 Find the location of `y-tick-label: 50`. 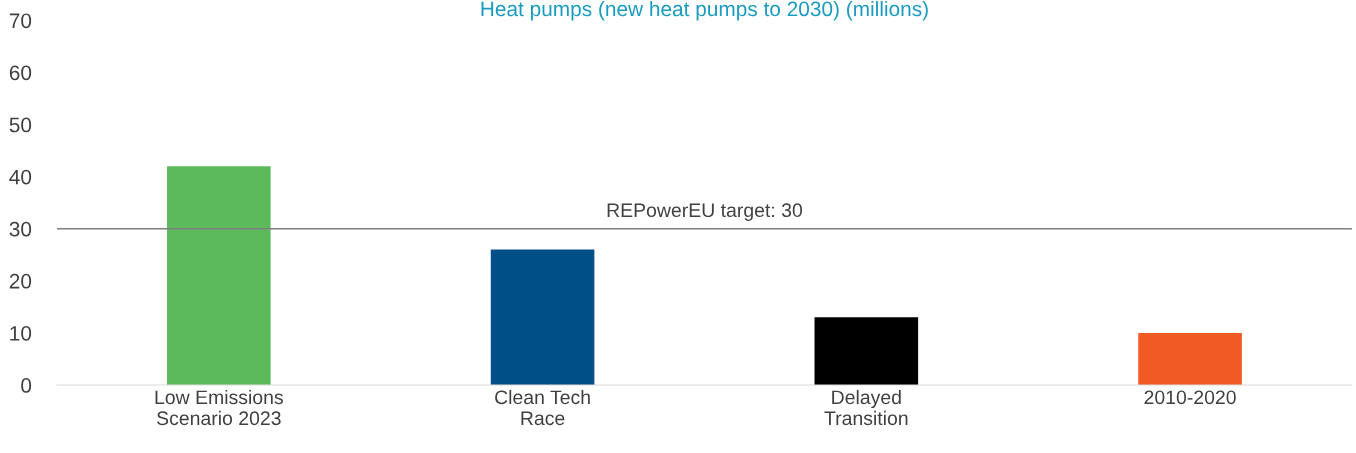

y-tick-label: 50 is located at coordinates (20, 125).